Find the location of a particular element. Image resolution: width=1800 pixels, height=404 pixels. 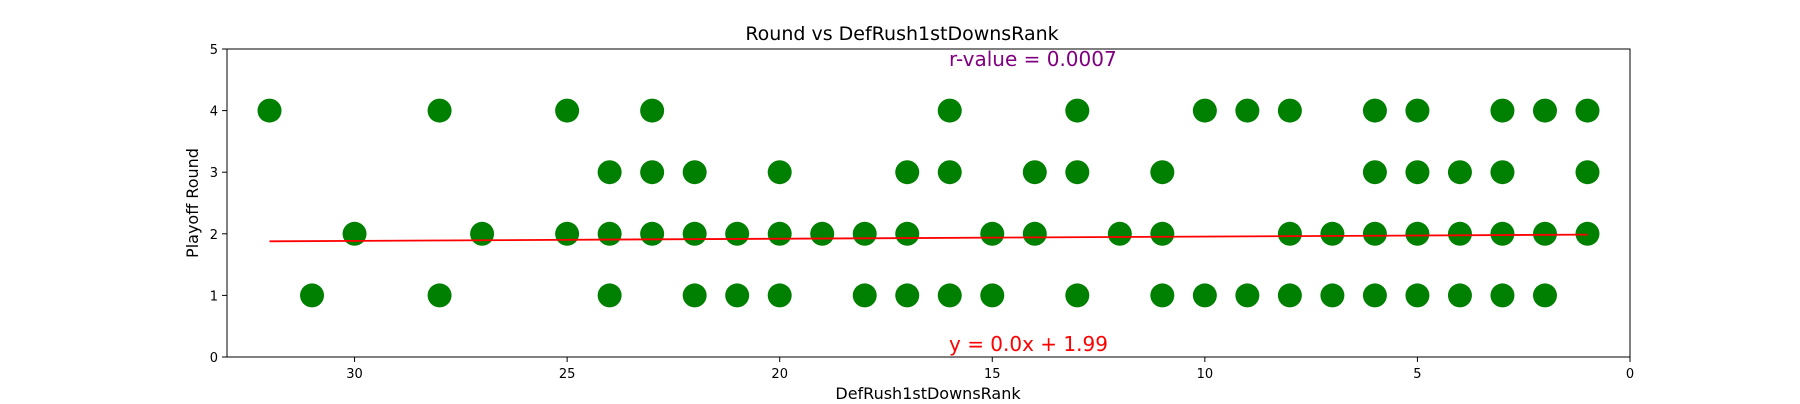

x-axis-ticks: 30 25 20 15 10 5 0 is located at coordinates (990, 369).